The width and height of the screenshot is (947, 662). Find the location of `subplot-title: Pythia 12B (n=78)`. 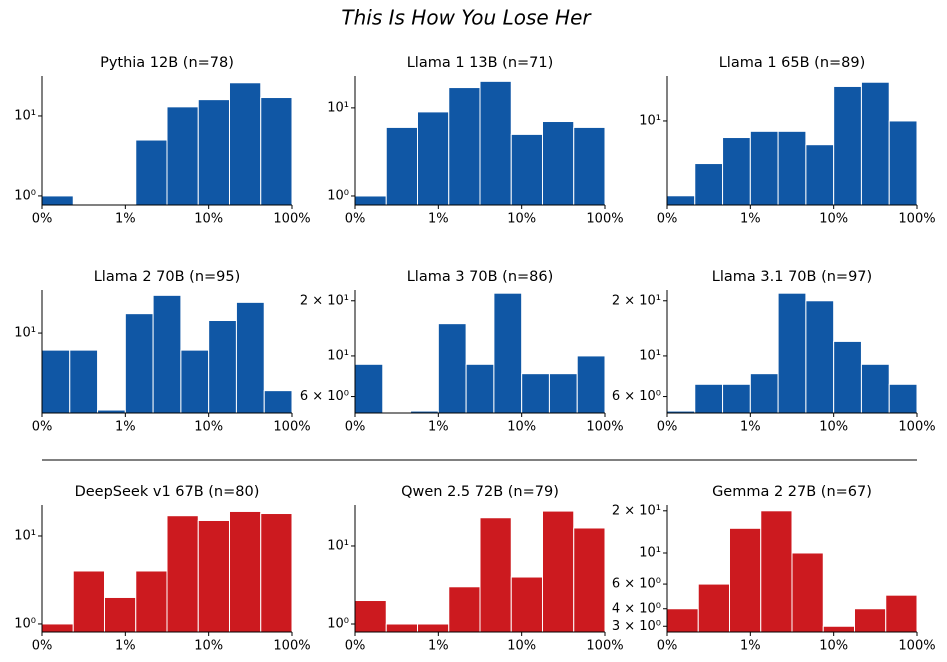

subplot-title: Pythia 12B (n=78) is located at coordinates (167, 63).